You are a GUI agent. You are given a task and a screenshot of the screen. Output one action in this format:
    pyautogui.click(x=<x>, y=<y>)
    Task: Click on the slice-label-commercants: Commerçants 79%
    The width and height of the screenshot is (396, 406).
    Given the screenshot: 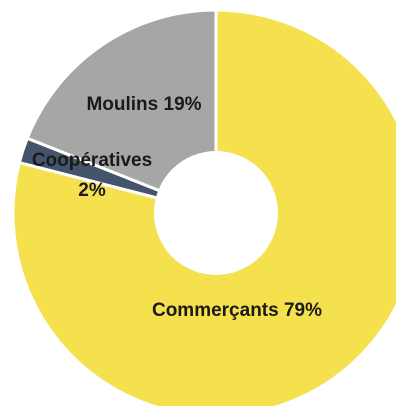 What is the action you would take?
    pyautogui.click(x=237, y=310)
    